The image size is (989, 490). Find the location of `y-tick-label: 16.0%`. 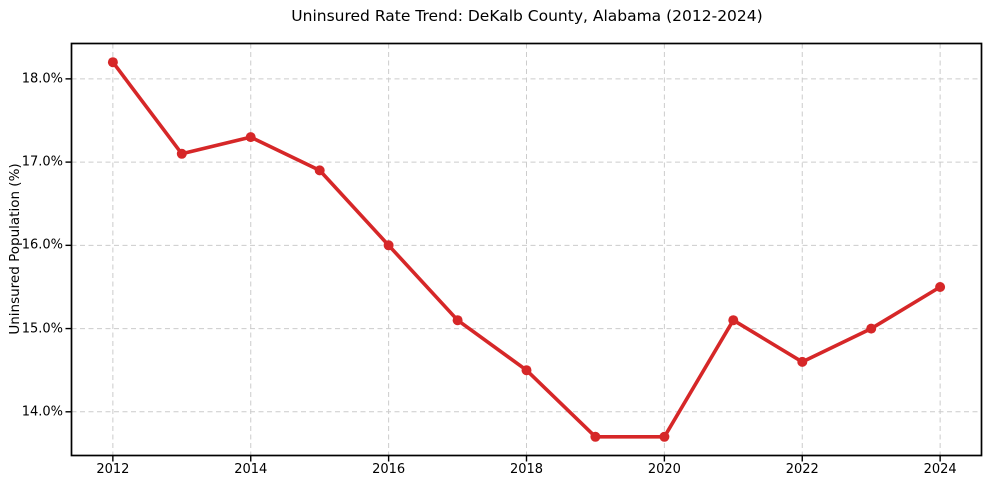

y-tick-label: 16.0% is located at coordinates (42, 245).